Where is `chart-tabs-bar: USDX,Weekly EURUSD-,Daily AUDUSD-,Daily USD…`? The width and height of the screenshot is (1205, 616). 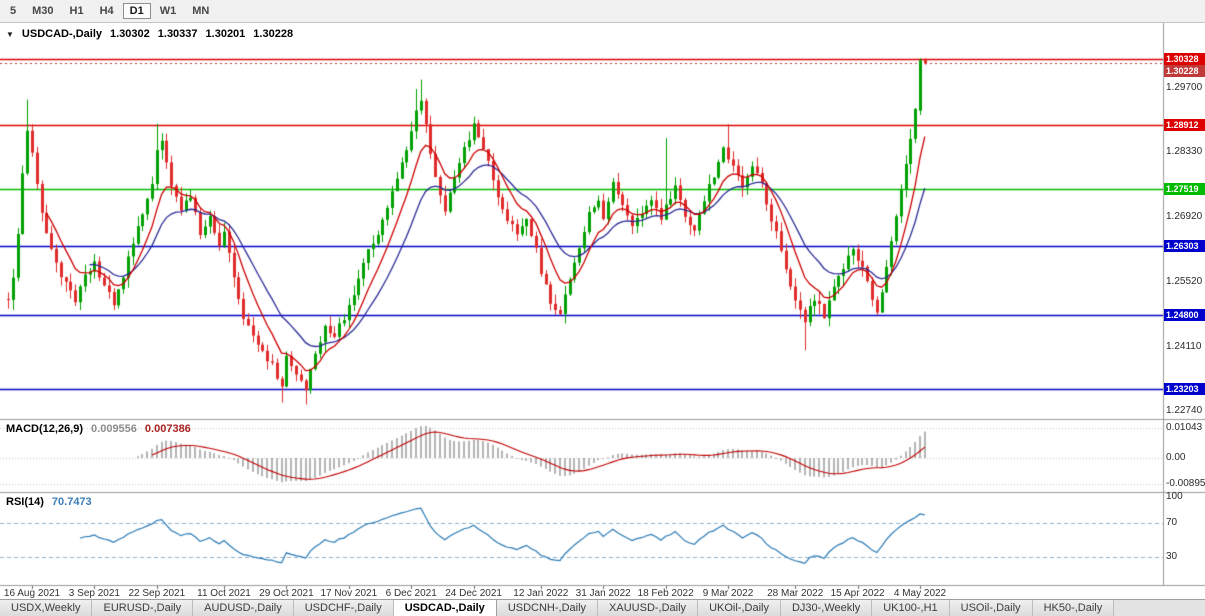 chart-tabs-bar: USDX,Weekly EURUSD-,Daily AUDUSD-,Daily USD… is located at coordinates (602, 607).